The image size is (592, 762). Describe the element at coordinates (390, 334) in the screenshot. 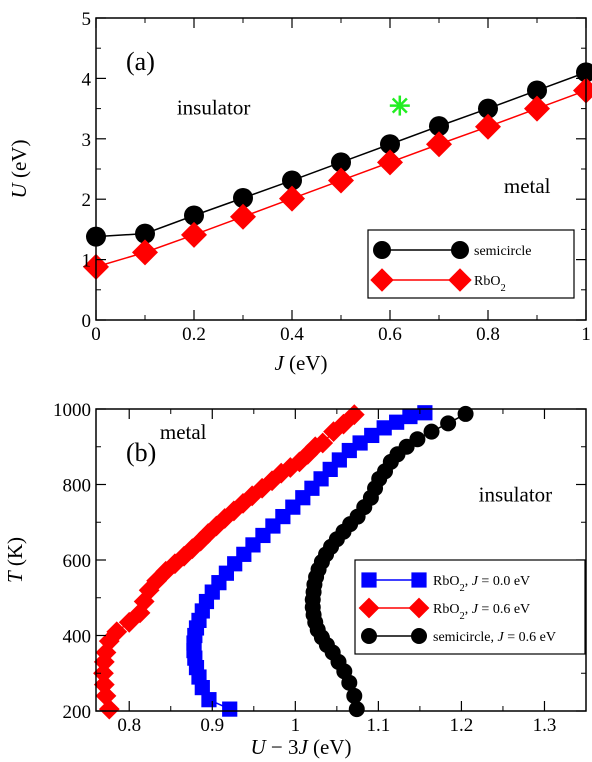

I see `x-tick-label: 0.6` at that location.